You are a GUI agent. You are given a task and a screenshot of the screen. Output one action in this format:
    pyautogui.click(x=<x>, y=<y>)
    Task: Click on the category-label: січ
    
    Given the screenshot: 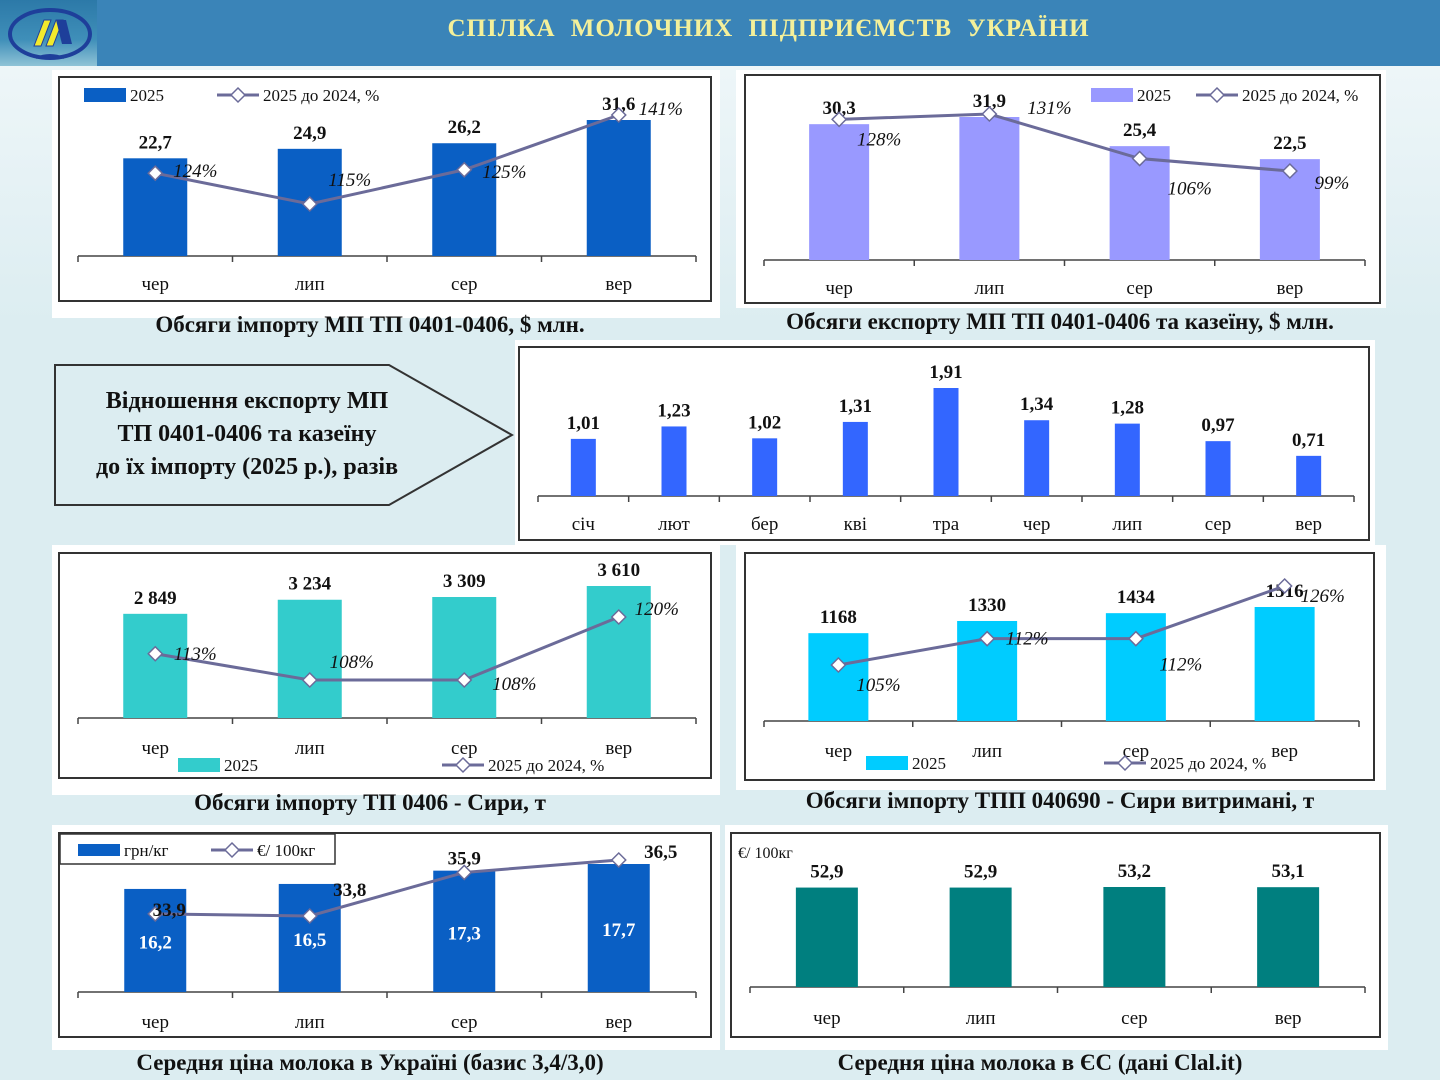 What is the action you would take?
    pyautogui.click(x=584, y=524)
    